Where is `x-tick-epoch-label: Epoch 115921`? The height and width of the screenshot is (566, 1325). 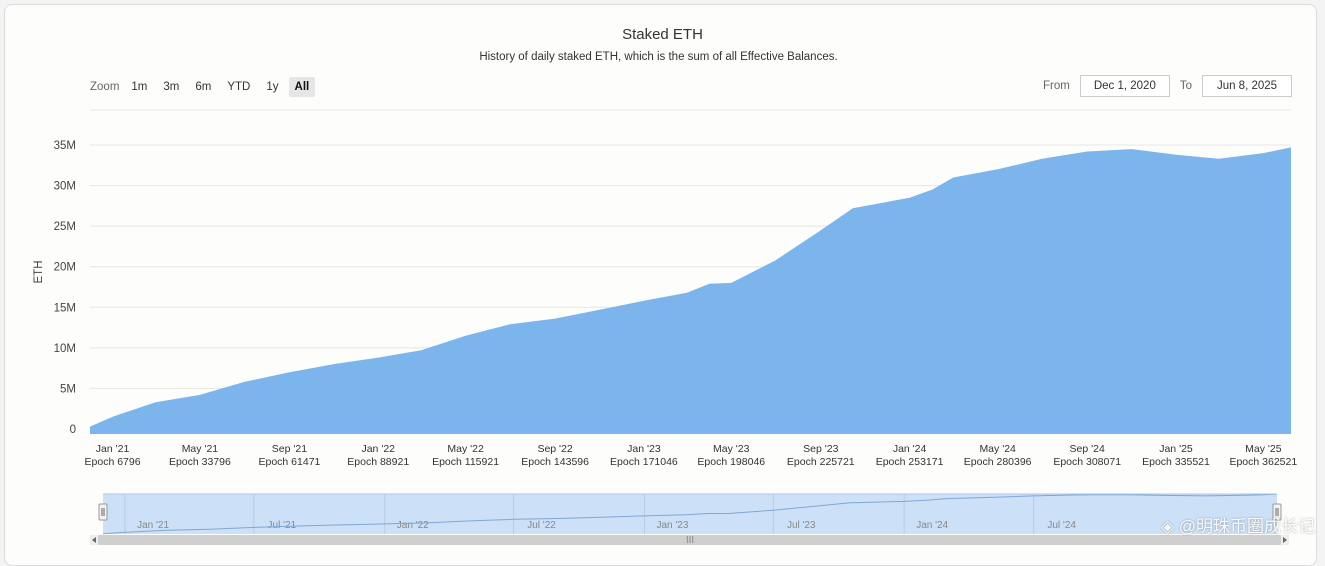
x-tick-epoch-label: Epoch 115921 is located at coordinates (465, 462).